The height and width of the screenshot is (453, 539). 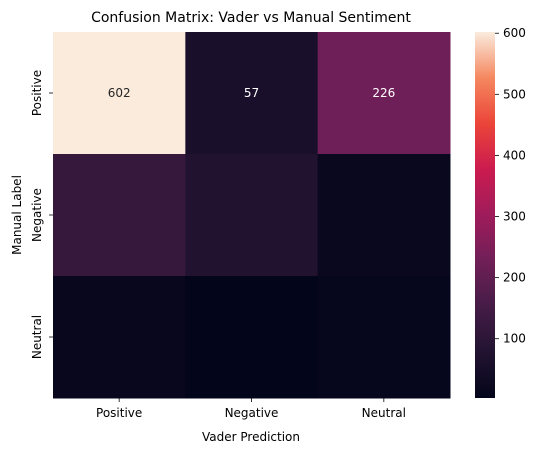 I want to click on cell-annotation: 226, so click(x=383, y=93).